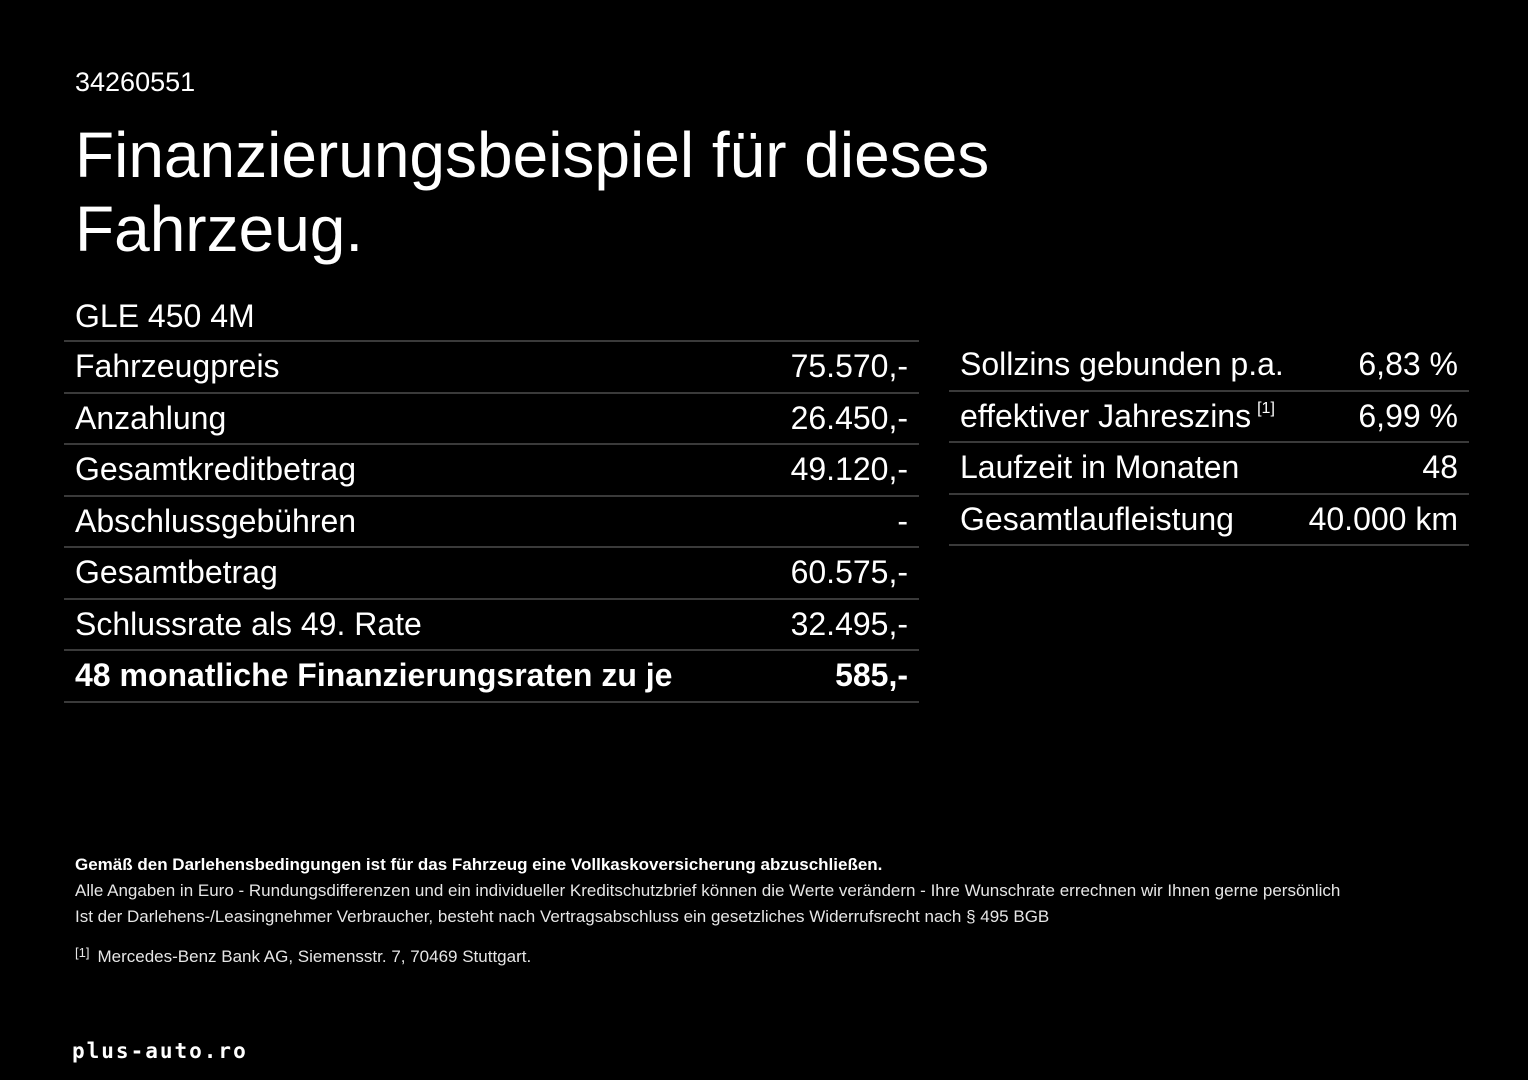  Describe the element at coordinates (151, 417) in the screenshot. I see `row-label: Anzahlung` at that location.